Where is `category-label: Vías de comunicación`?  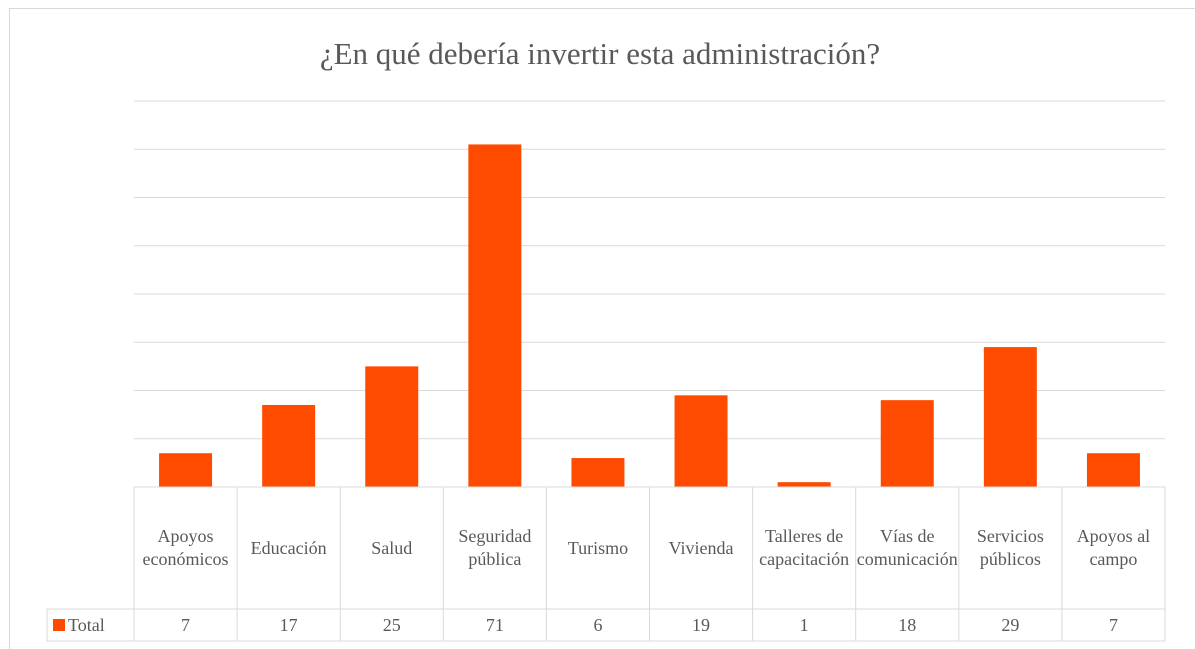 category-label: Vías de comunicación is located at coordinates (907, 547).